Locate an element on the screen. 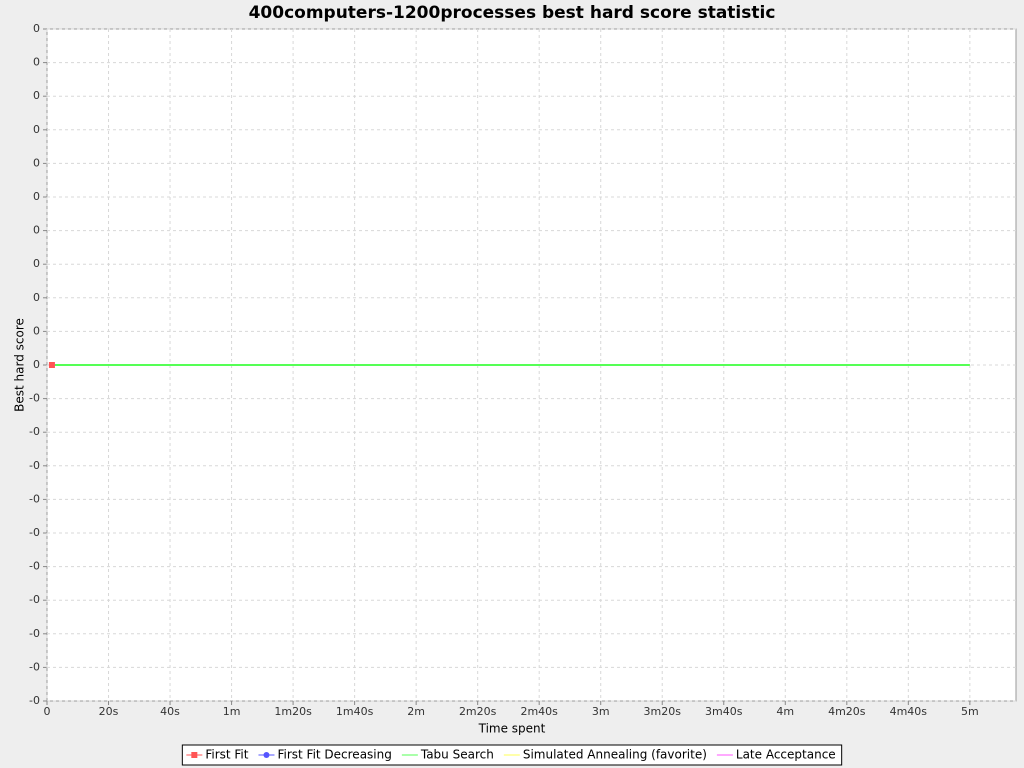 This screenshot has width=1024, height=768. legend-label: First Fit Decreasing is located at coordinates (334, 755).